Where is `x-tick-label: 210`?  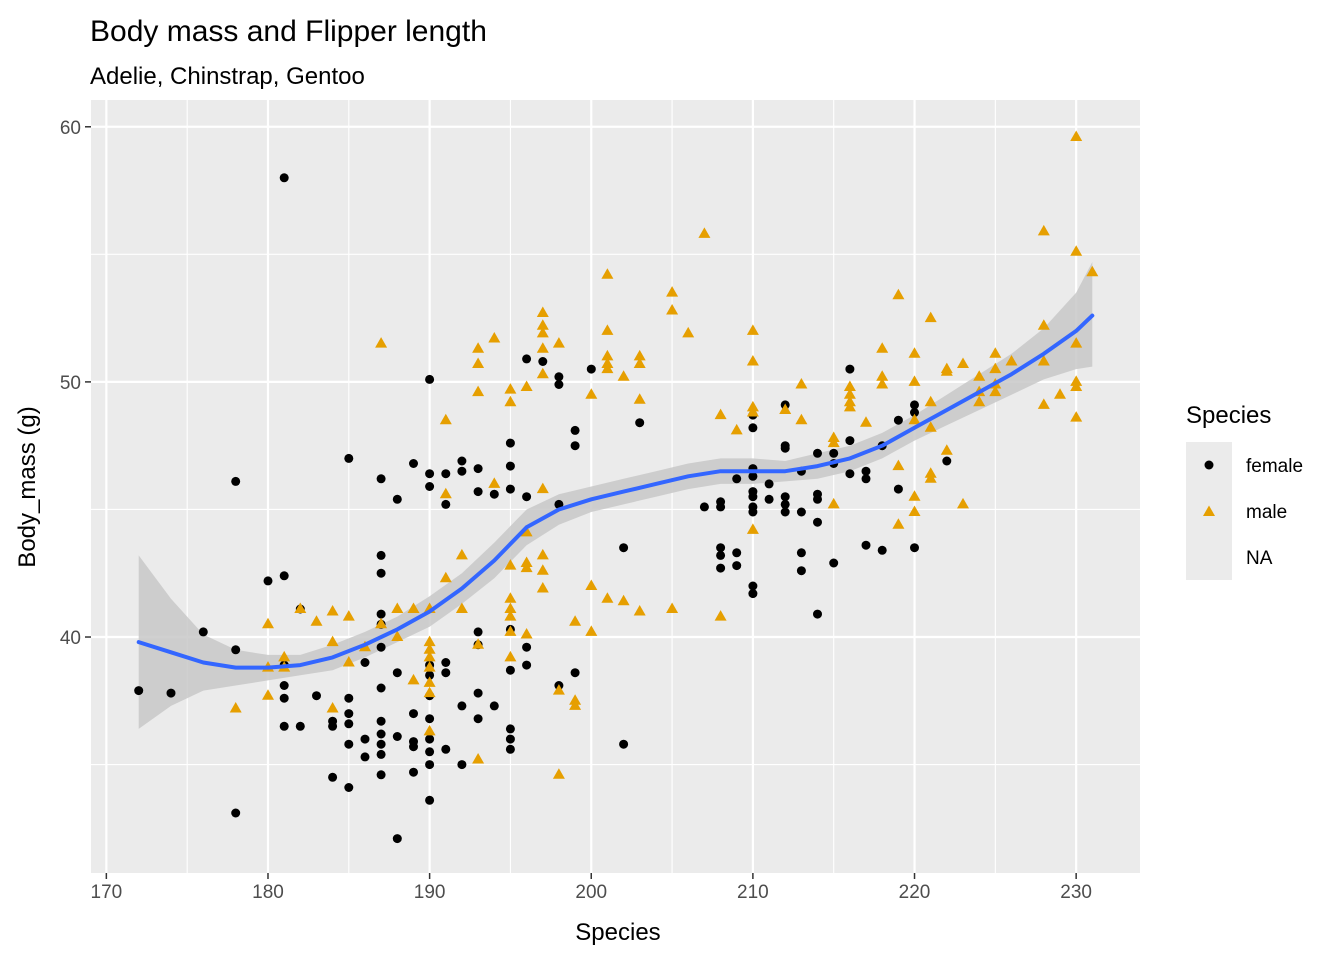 x-tick-label: 210 is located at coordinates (753, 892).